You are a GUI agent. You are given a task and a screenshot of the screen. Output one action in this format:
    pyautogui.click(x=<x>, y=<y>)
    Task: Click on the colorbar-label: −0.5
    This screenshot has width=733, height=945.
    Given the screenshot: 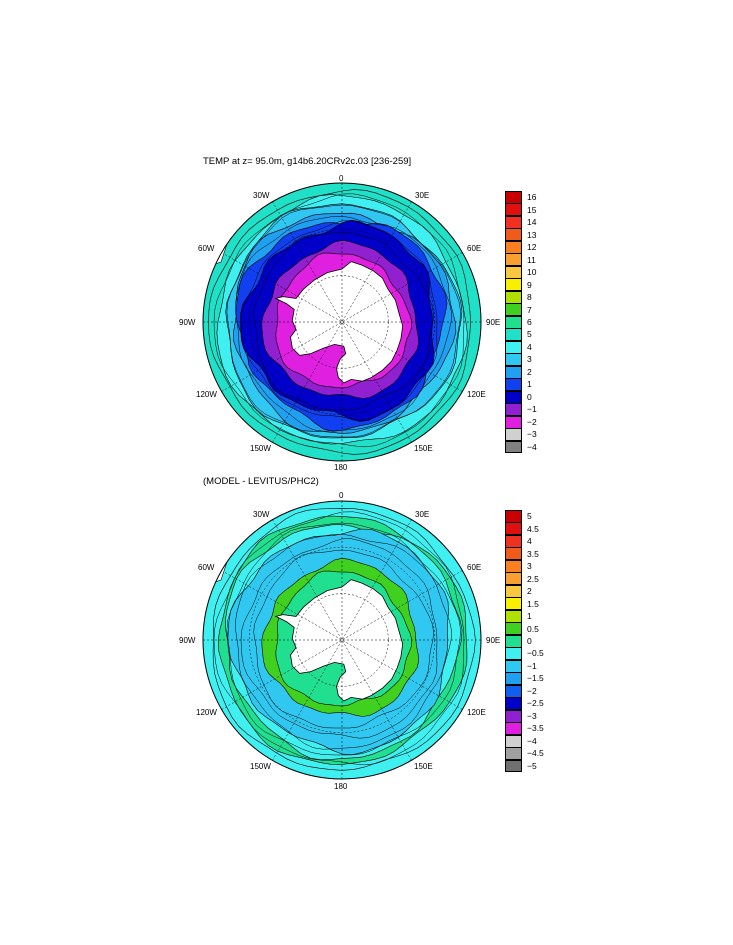 What is the action you would take?
    pyautogui.click(x=535, y=653)
    